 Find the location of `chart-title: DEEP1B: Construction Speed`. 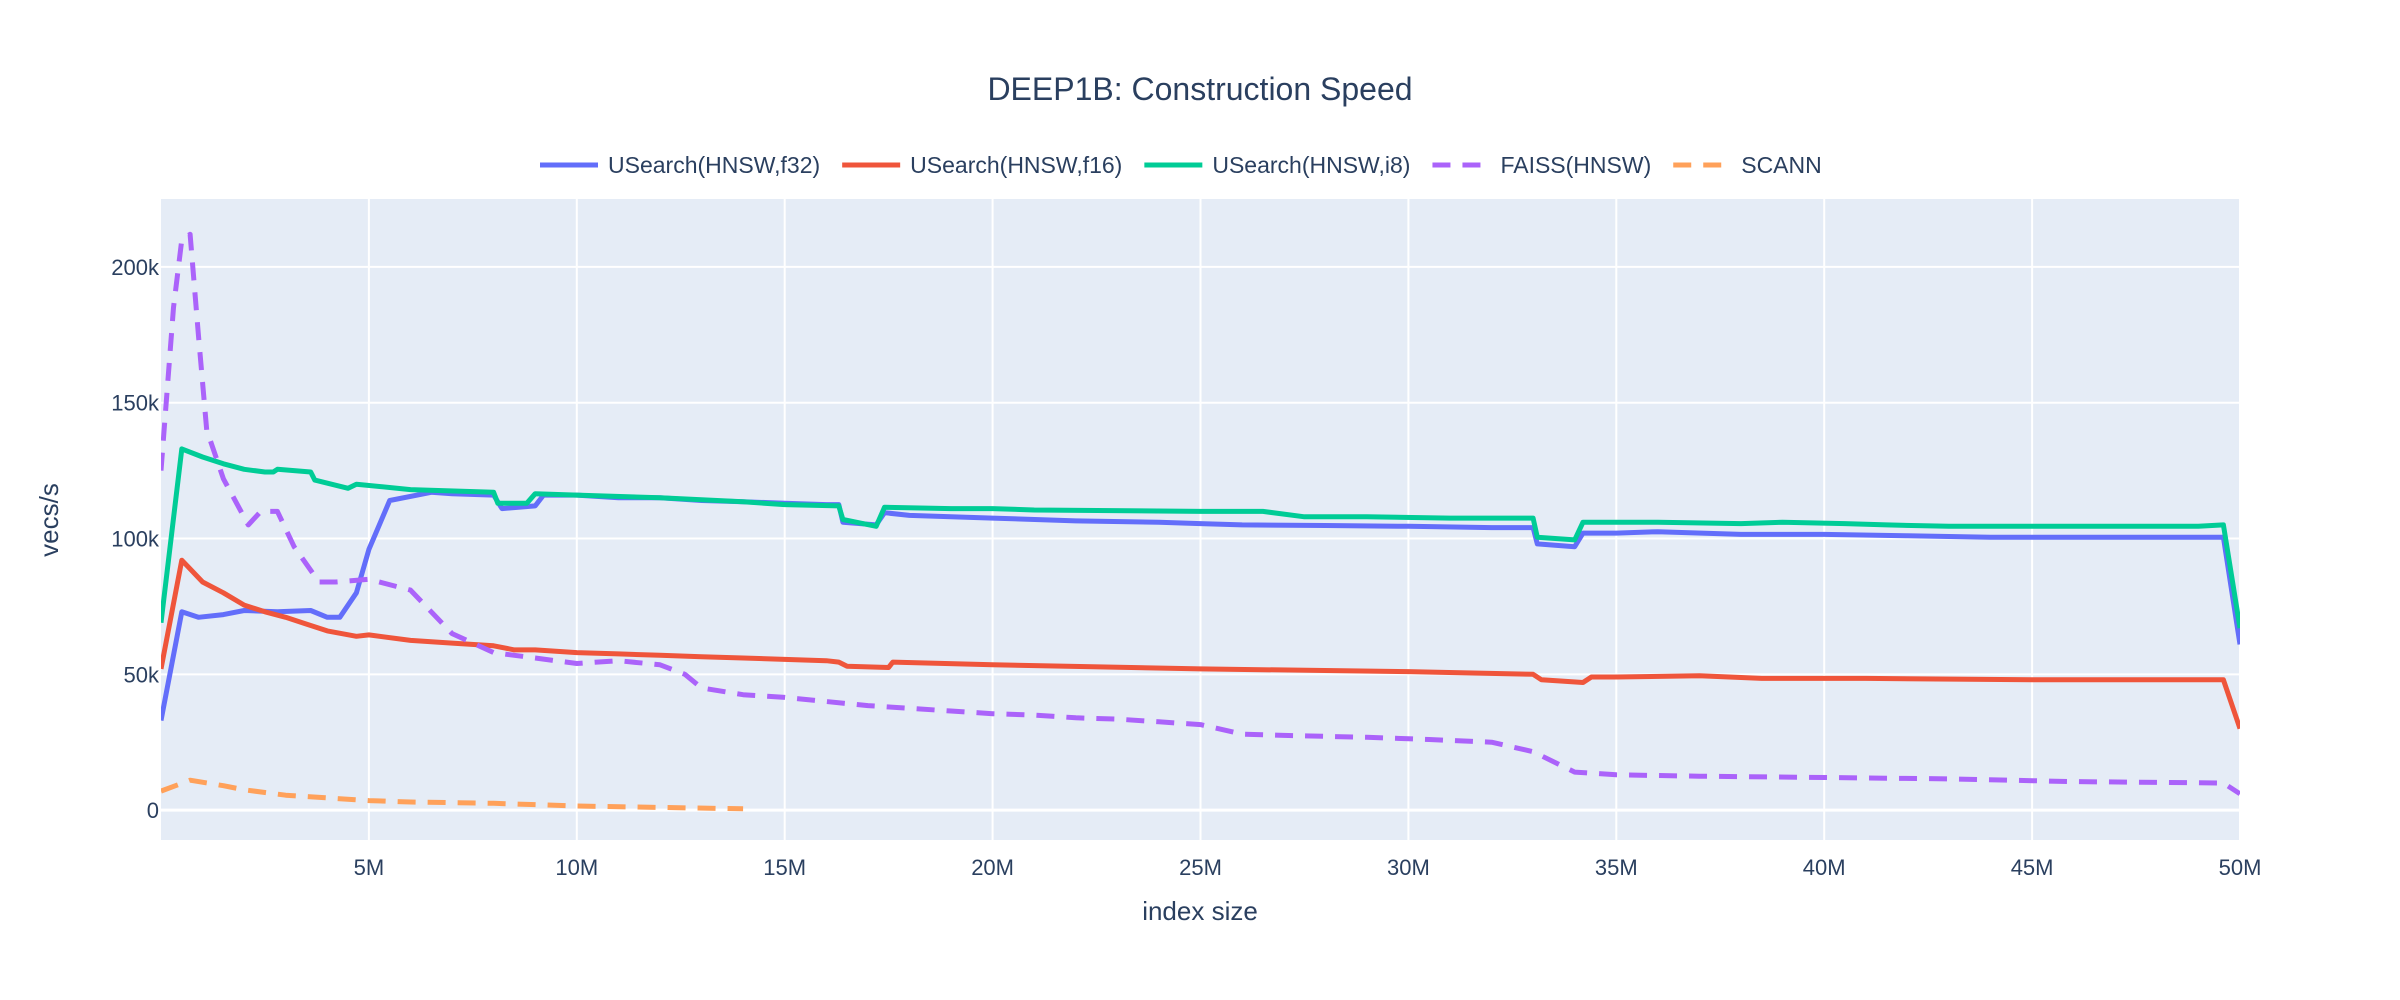

chart-title: DEEP1B: Construction Speed is located at coordinates (1199, 89).